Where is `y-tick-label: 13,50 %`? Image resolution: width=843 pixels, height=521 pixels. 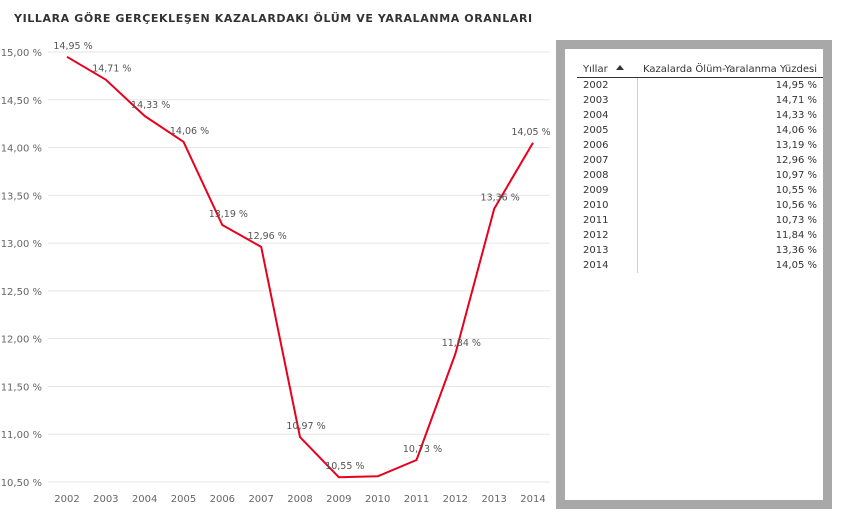
y-tick-label: 13,50 % is located at coordinates (21, 196).